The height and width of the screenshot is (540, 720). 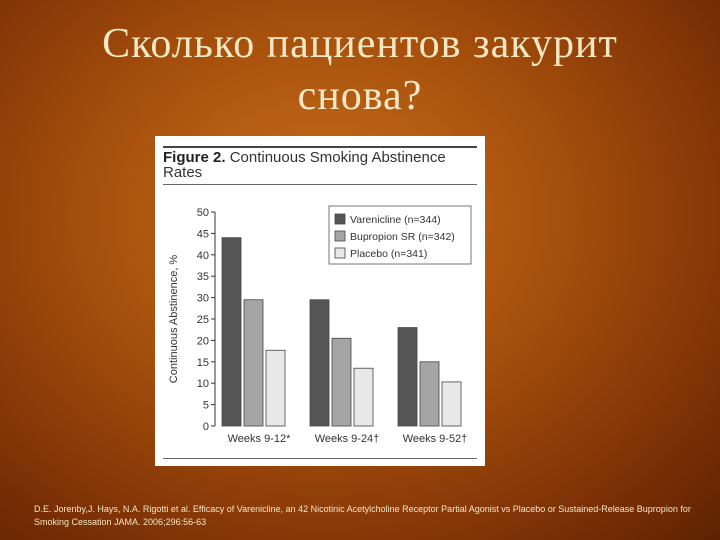 What do you see at coordinates (194, 157) in the screenshot?
I see `figure-label: Figure 2.` at bounding box center [194, 157].